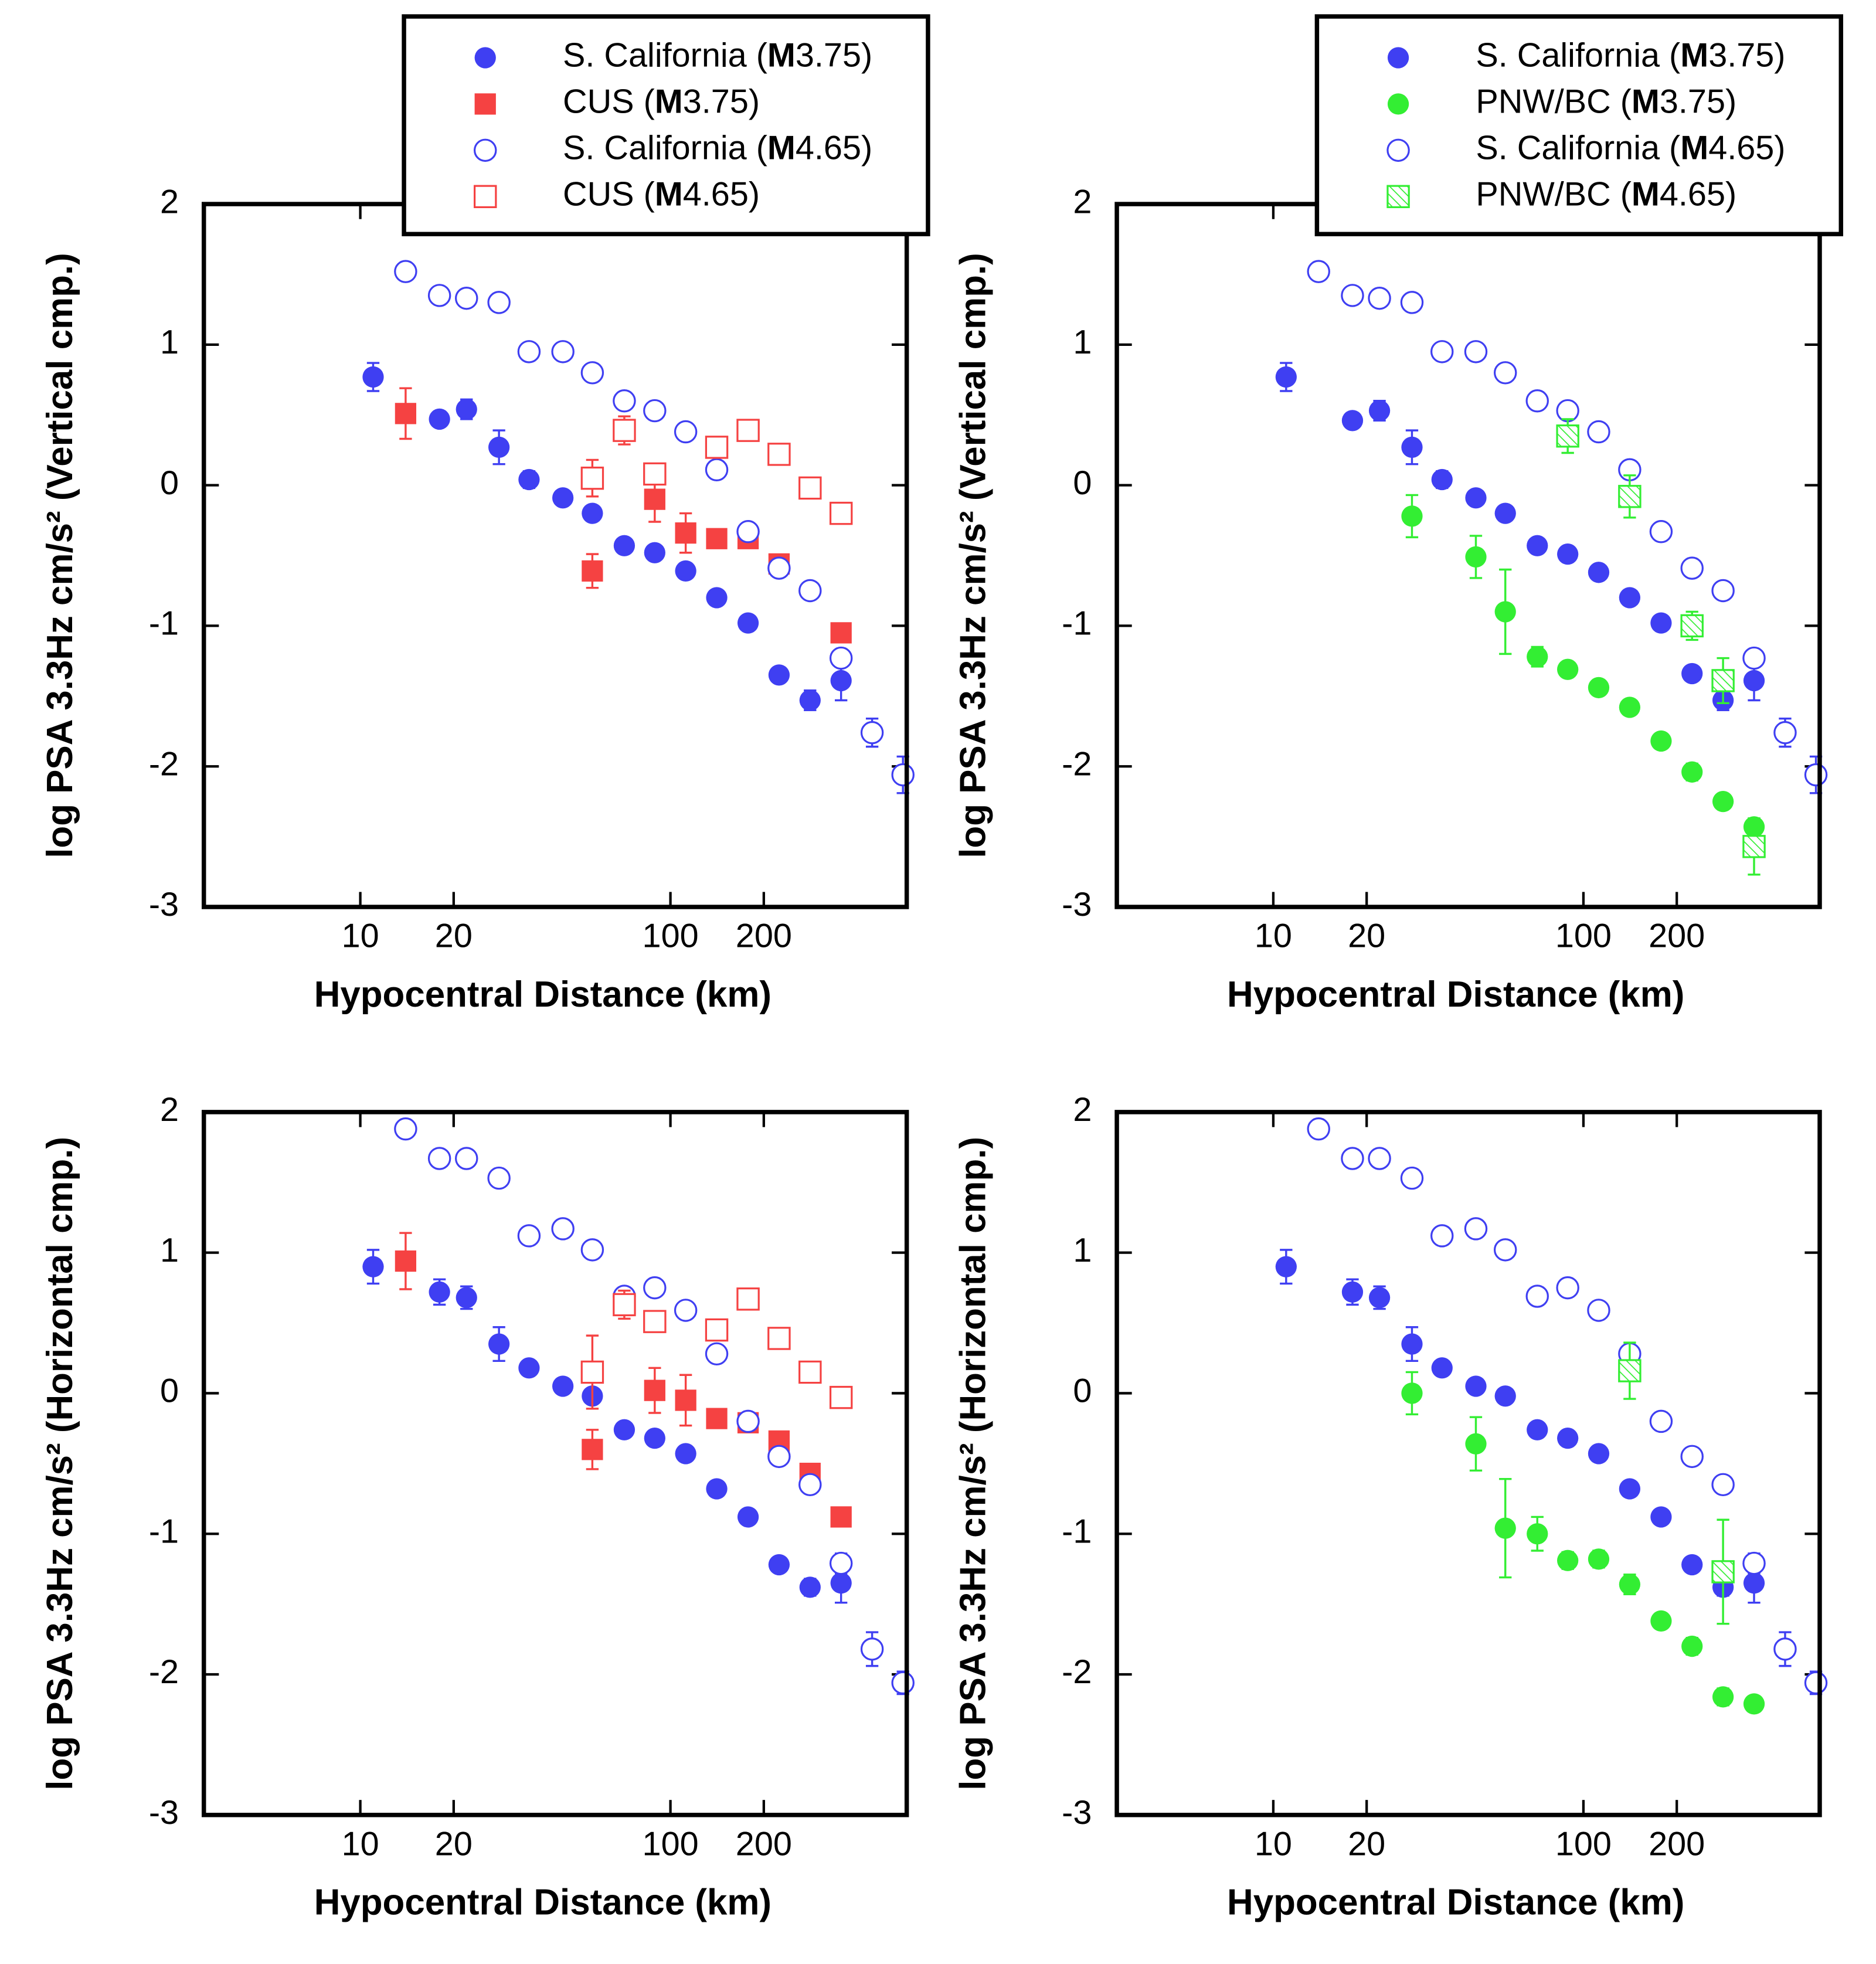 The width and height of the screenshot is (1876, 1964). What do you see at coordinates (1606, 102) in the screenshot?
I see `legend-label: PNW/BC (M3.75)` at bounding box center [1606, 102].